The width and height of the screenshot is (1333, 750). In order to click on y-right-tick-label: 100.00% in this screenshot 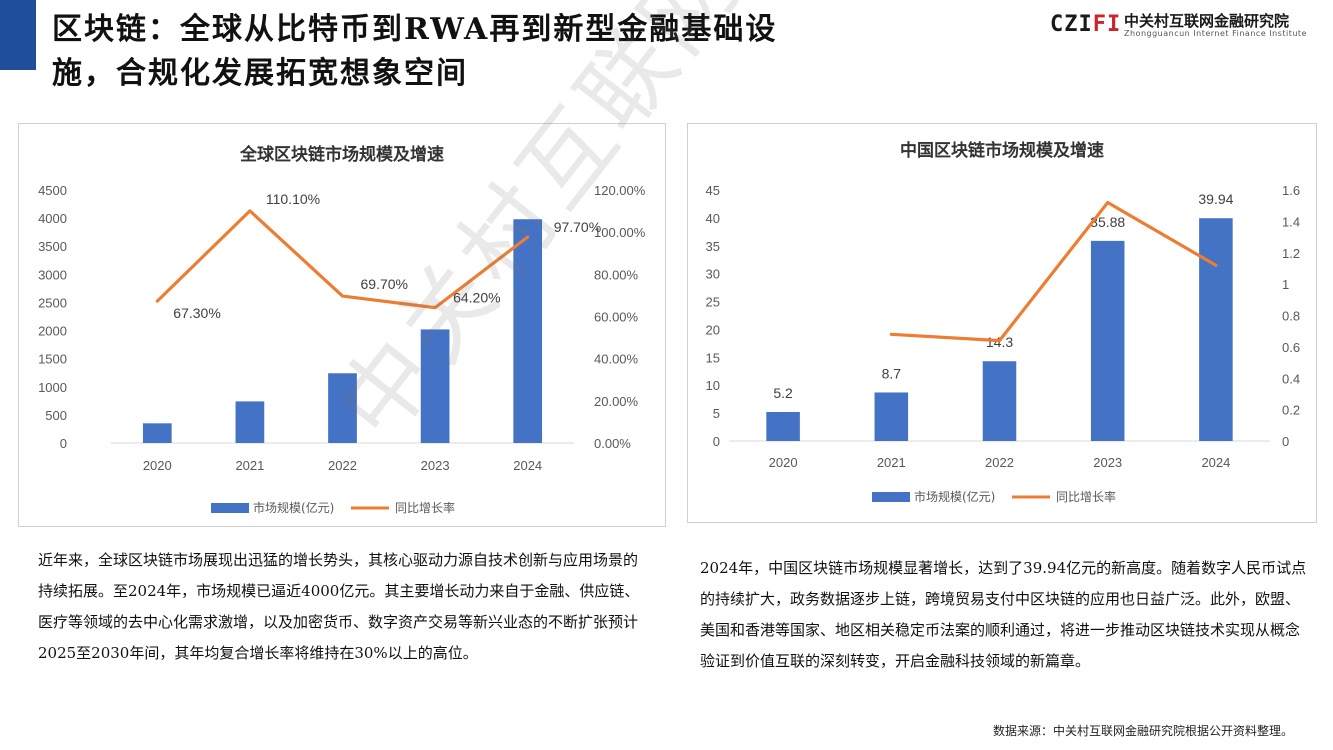, I will do `click(620, 232)`.